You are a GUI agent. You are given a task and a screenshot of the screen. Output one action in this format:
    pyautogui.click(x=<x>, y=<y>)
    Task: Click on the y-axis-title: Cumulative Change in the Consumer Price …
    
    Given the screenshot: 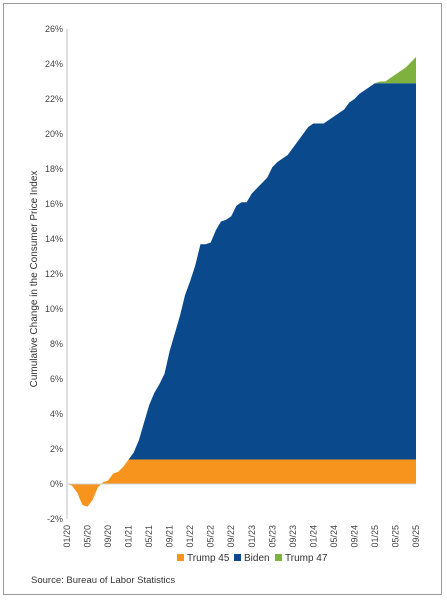 What is the action you would take?
    pyautogui.click(x=34, y=279)
    